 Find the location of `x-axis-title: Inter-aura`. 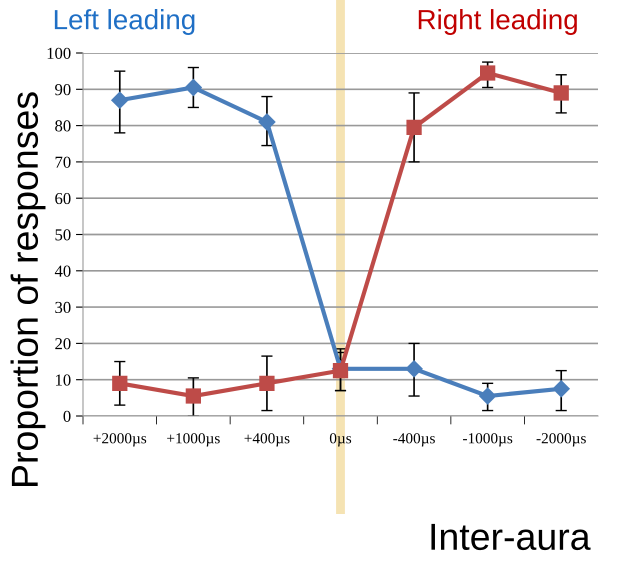

x-axis-title: Inter-aura is located at coordinates (511, 537).